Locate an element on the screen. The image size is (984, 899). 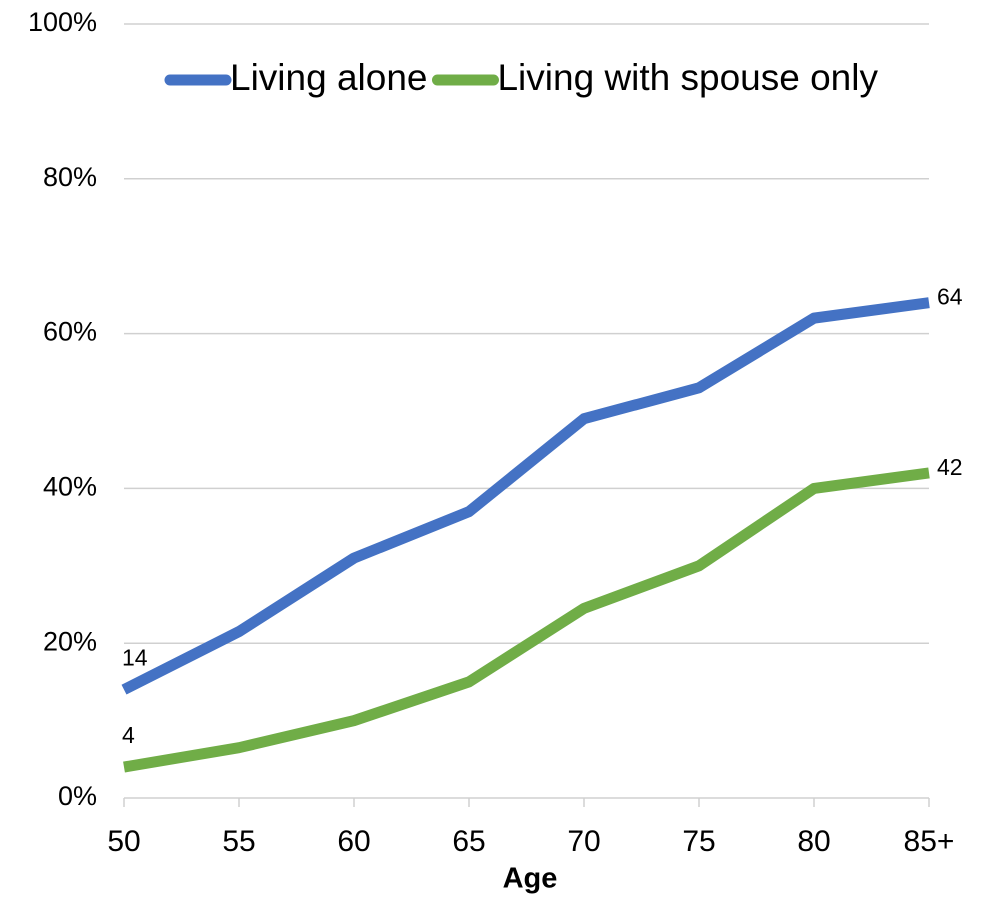
y-tick-label: 100% is located at coordinates (62, 22).